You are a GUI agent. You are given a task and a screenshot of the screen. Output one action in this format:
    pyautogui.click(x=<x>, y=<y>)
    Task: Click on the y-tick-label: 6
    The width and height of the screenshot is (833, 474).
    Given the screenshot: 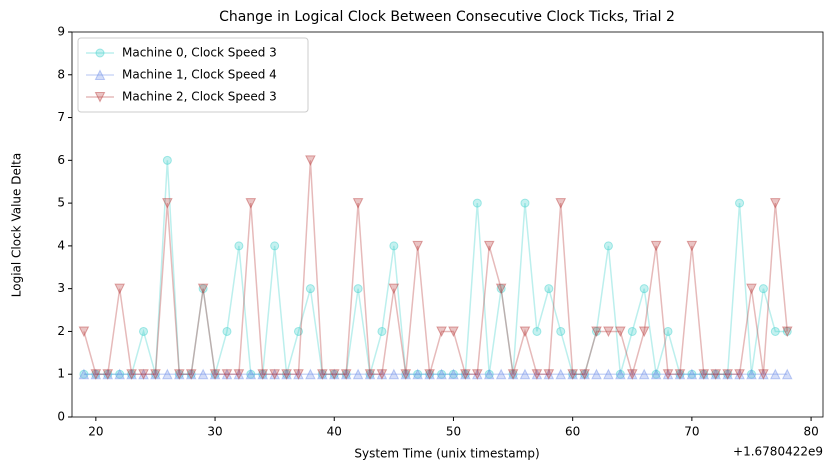 What is the action you would take?
    pyautogui.click(x=61, y=160)
    